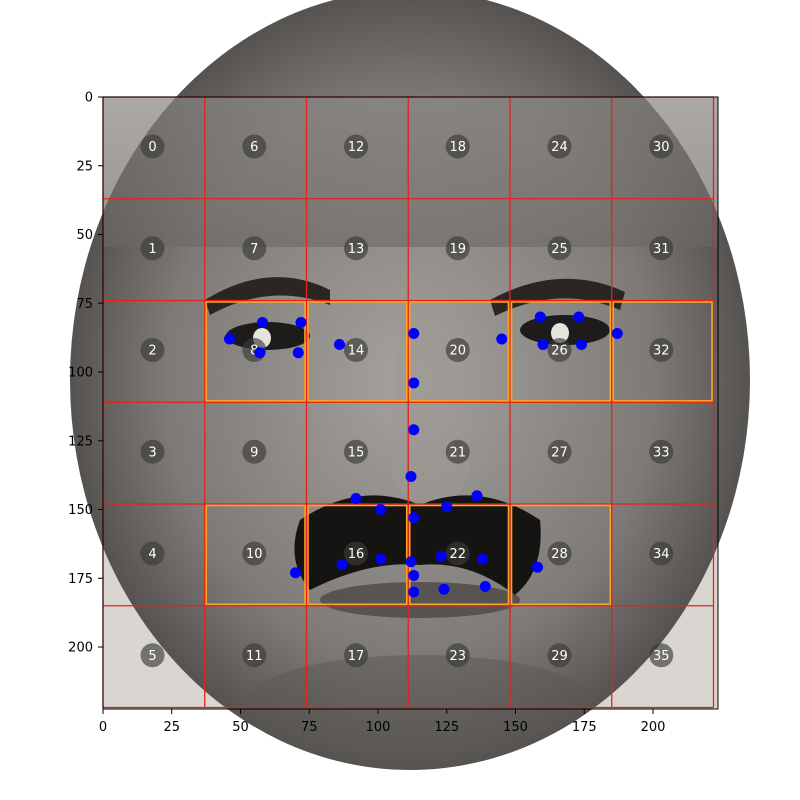  I want to click on x-tick-label-125: 125, so click(446, 727).